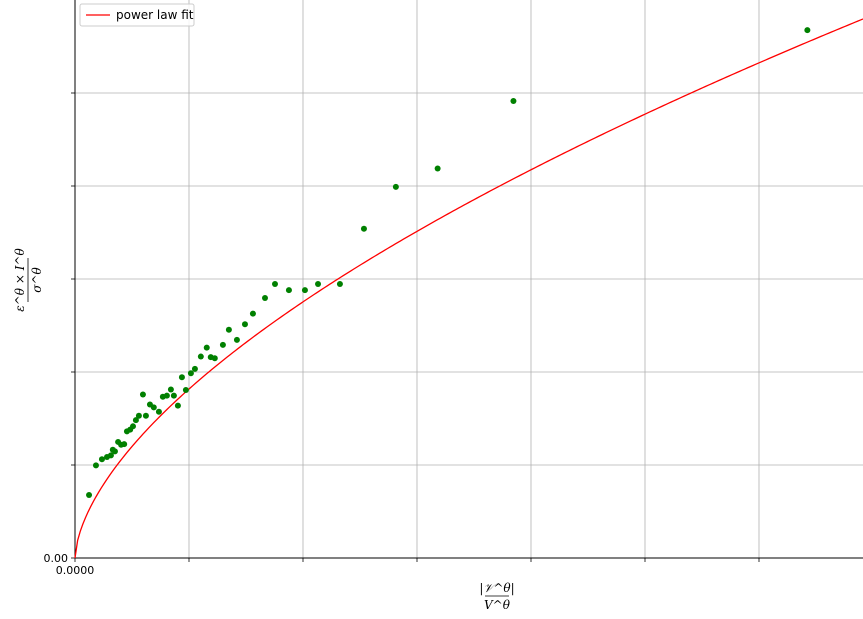  I want to click on legend: power law fit, so click(137, 15).